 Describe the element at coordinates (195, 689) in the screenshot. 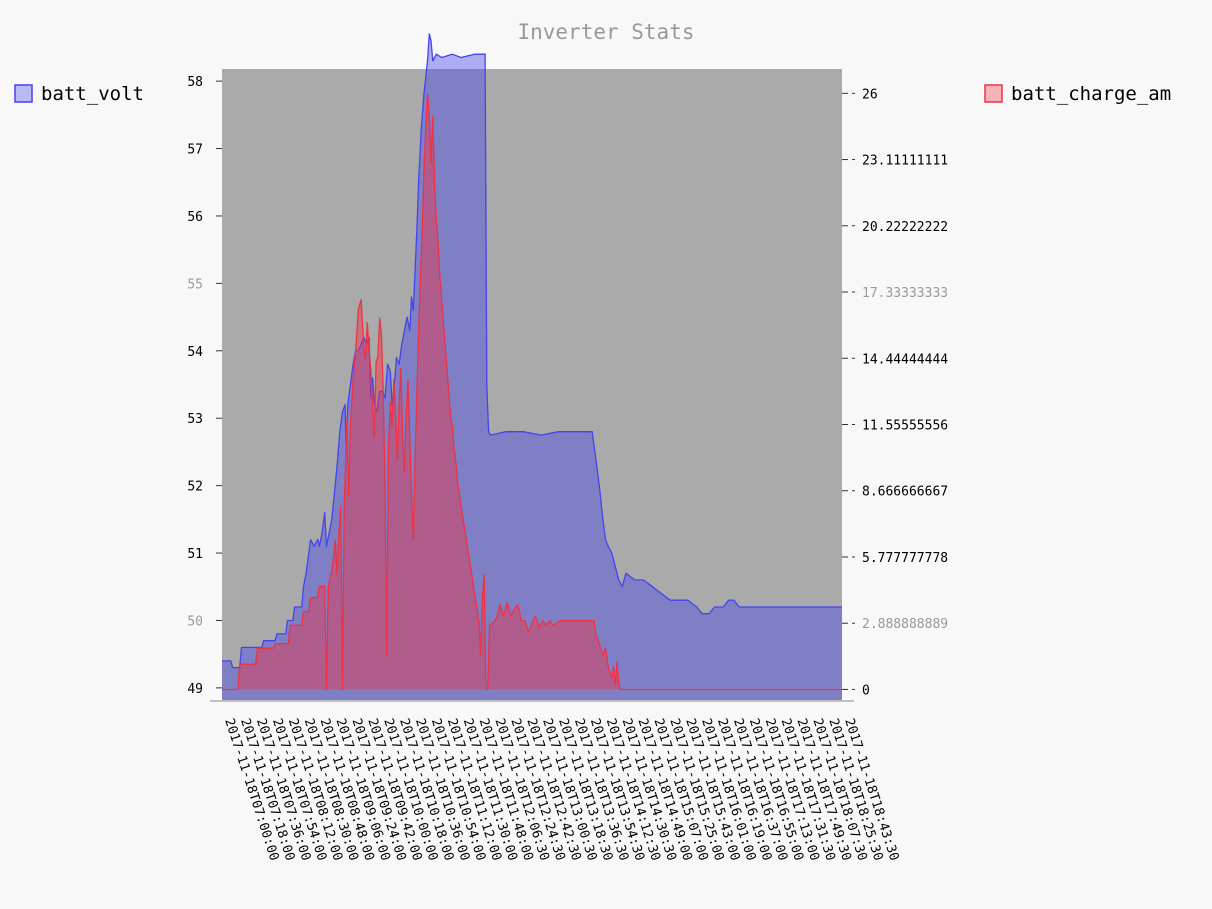

I see `left-tick-label: 49` at that location.